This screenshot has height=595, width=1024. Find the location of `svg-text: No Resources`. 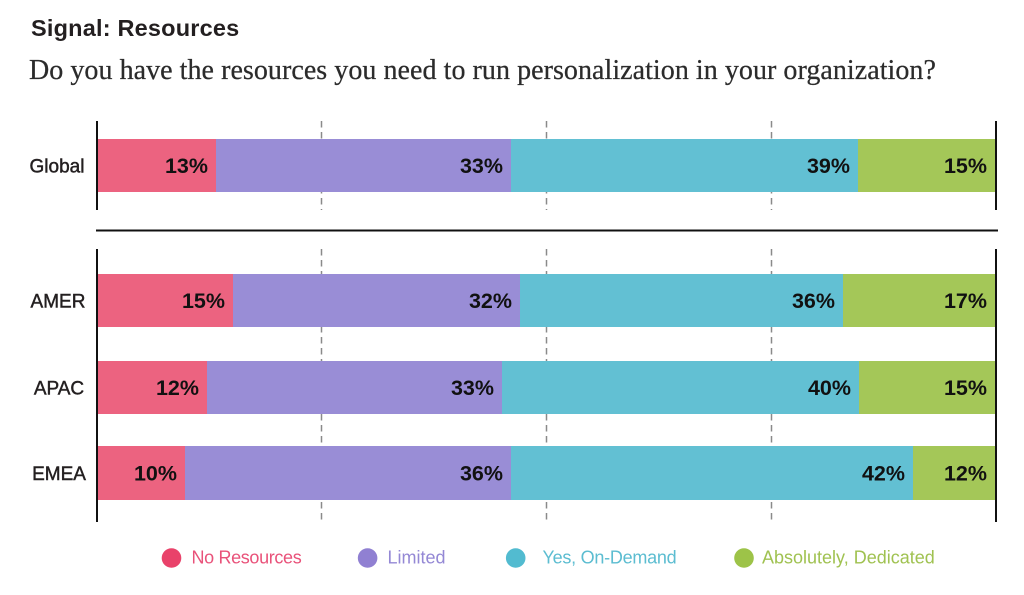

svg-text: No Resources is located at coordinates (247, 558).